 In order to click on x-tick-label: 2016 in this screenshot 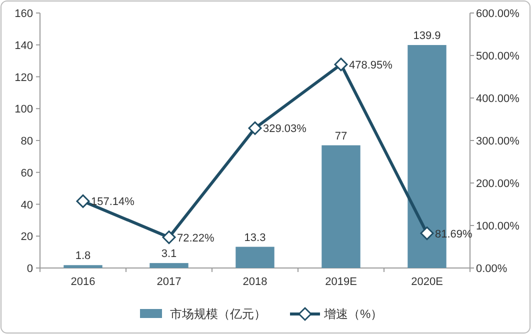, I will do `click(83, 282)`.